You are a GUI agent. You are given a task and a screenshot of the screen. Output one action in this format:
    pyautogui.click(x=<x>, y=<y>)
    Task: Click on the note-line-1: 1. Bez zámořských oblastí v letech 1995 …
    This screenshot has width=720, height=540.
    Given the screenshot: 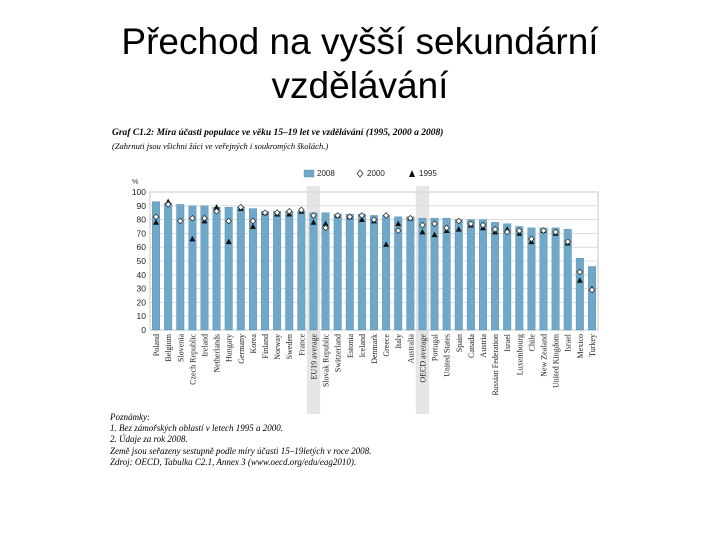 What is the action you would take?
    pyautogui.click(x=196, y=428)
    